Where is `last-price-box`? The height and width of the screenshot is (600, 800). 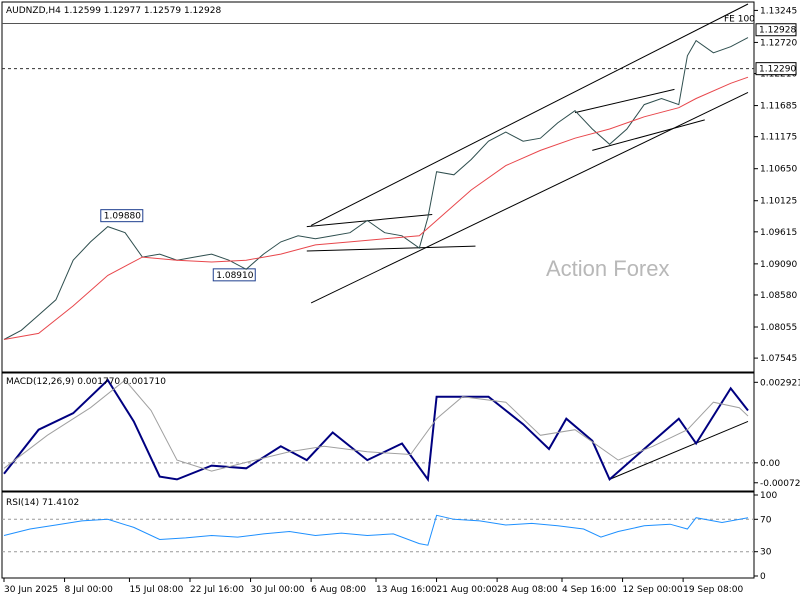 last-price-box is located at coordinates (776, 30).